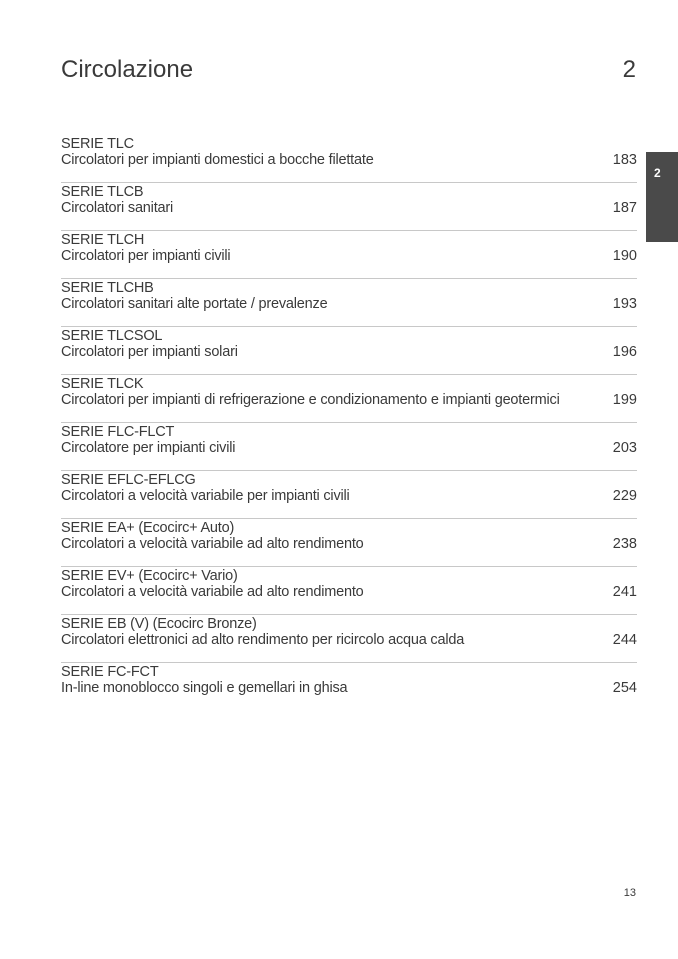 The image size is (678, 959). I want to click on toc-series: SERIE FLC-FLCT, so click(118, 432).